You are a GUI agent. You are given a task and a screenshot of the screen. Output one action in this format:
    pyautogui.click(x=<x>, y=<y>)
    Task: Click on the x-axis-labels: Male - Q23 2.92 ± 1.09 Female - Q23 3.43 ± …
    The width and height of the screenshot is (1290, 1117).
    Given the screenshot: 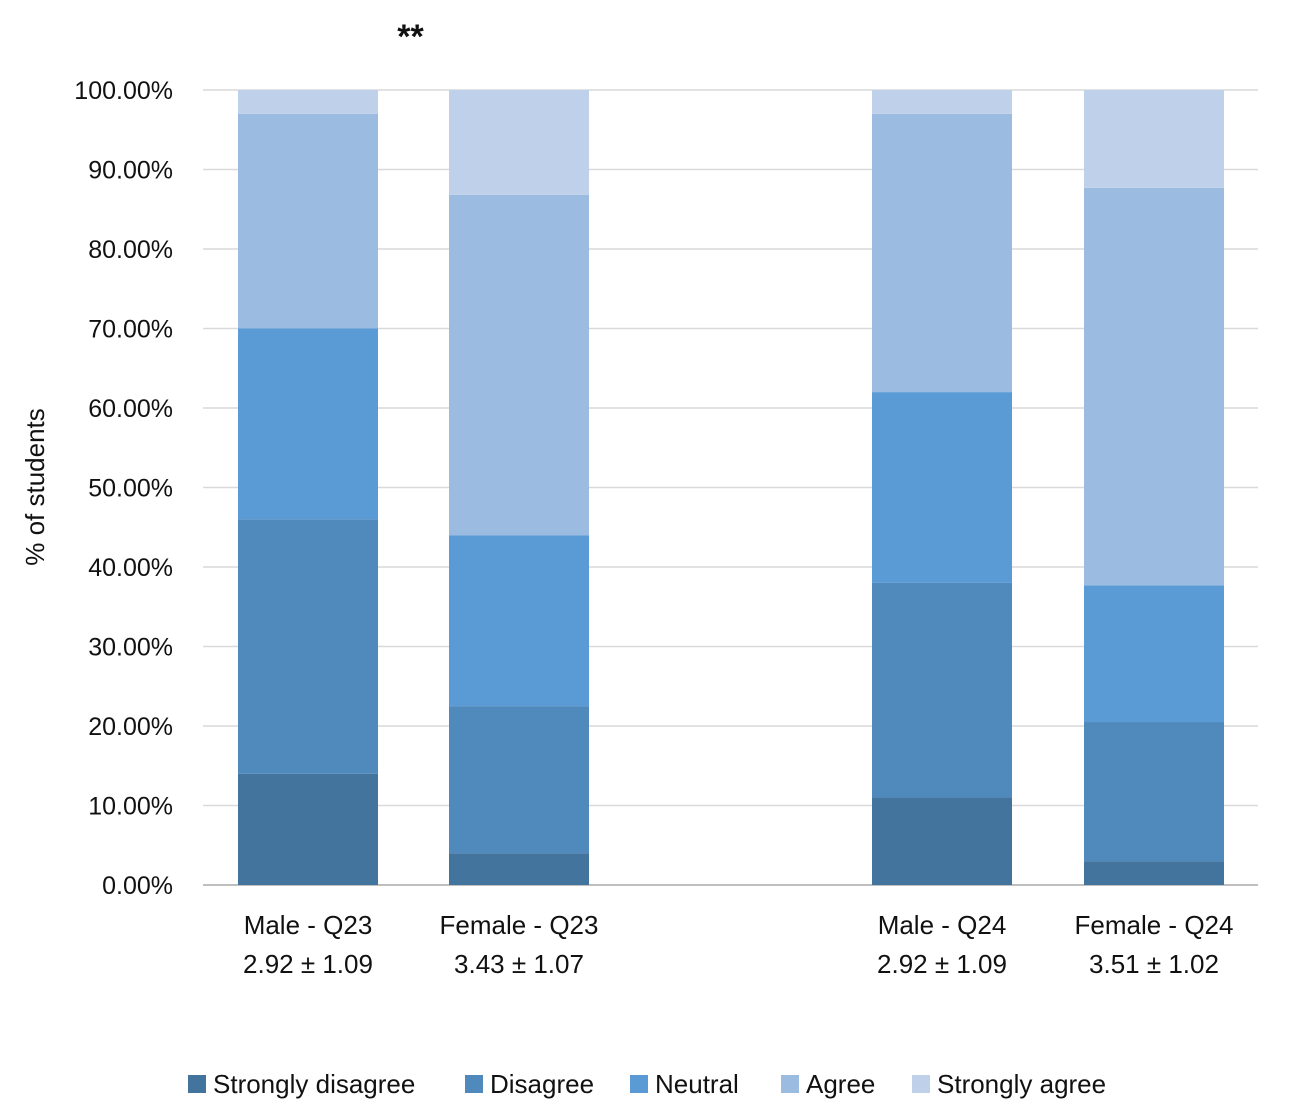 What is the action you would take?
    pyautogui.click(x=738, y=944)
    